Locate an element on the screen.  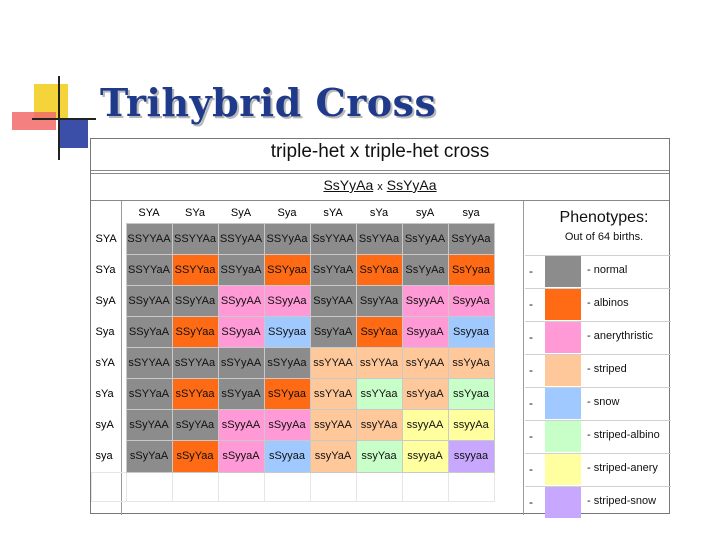
legend-item: - - striped-albino is located at coordinates (598, 436).